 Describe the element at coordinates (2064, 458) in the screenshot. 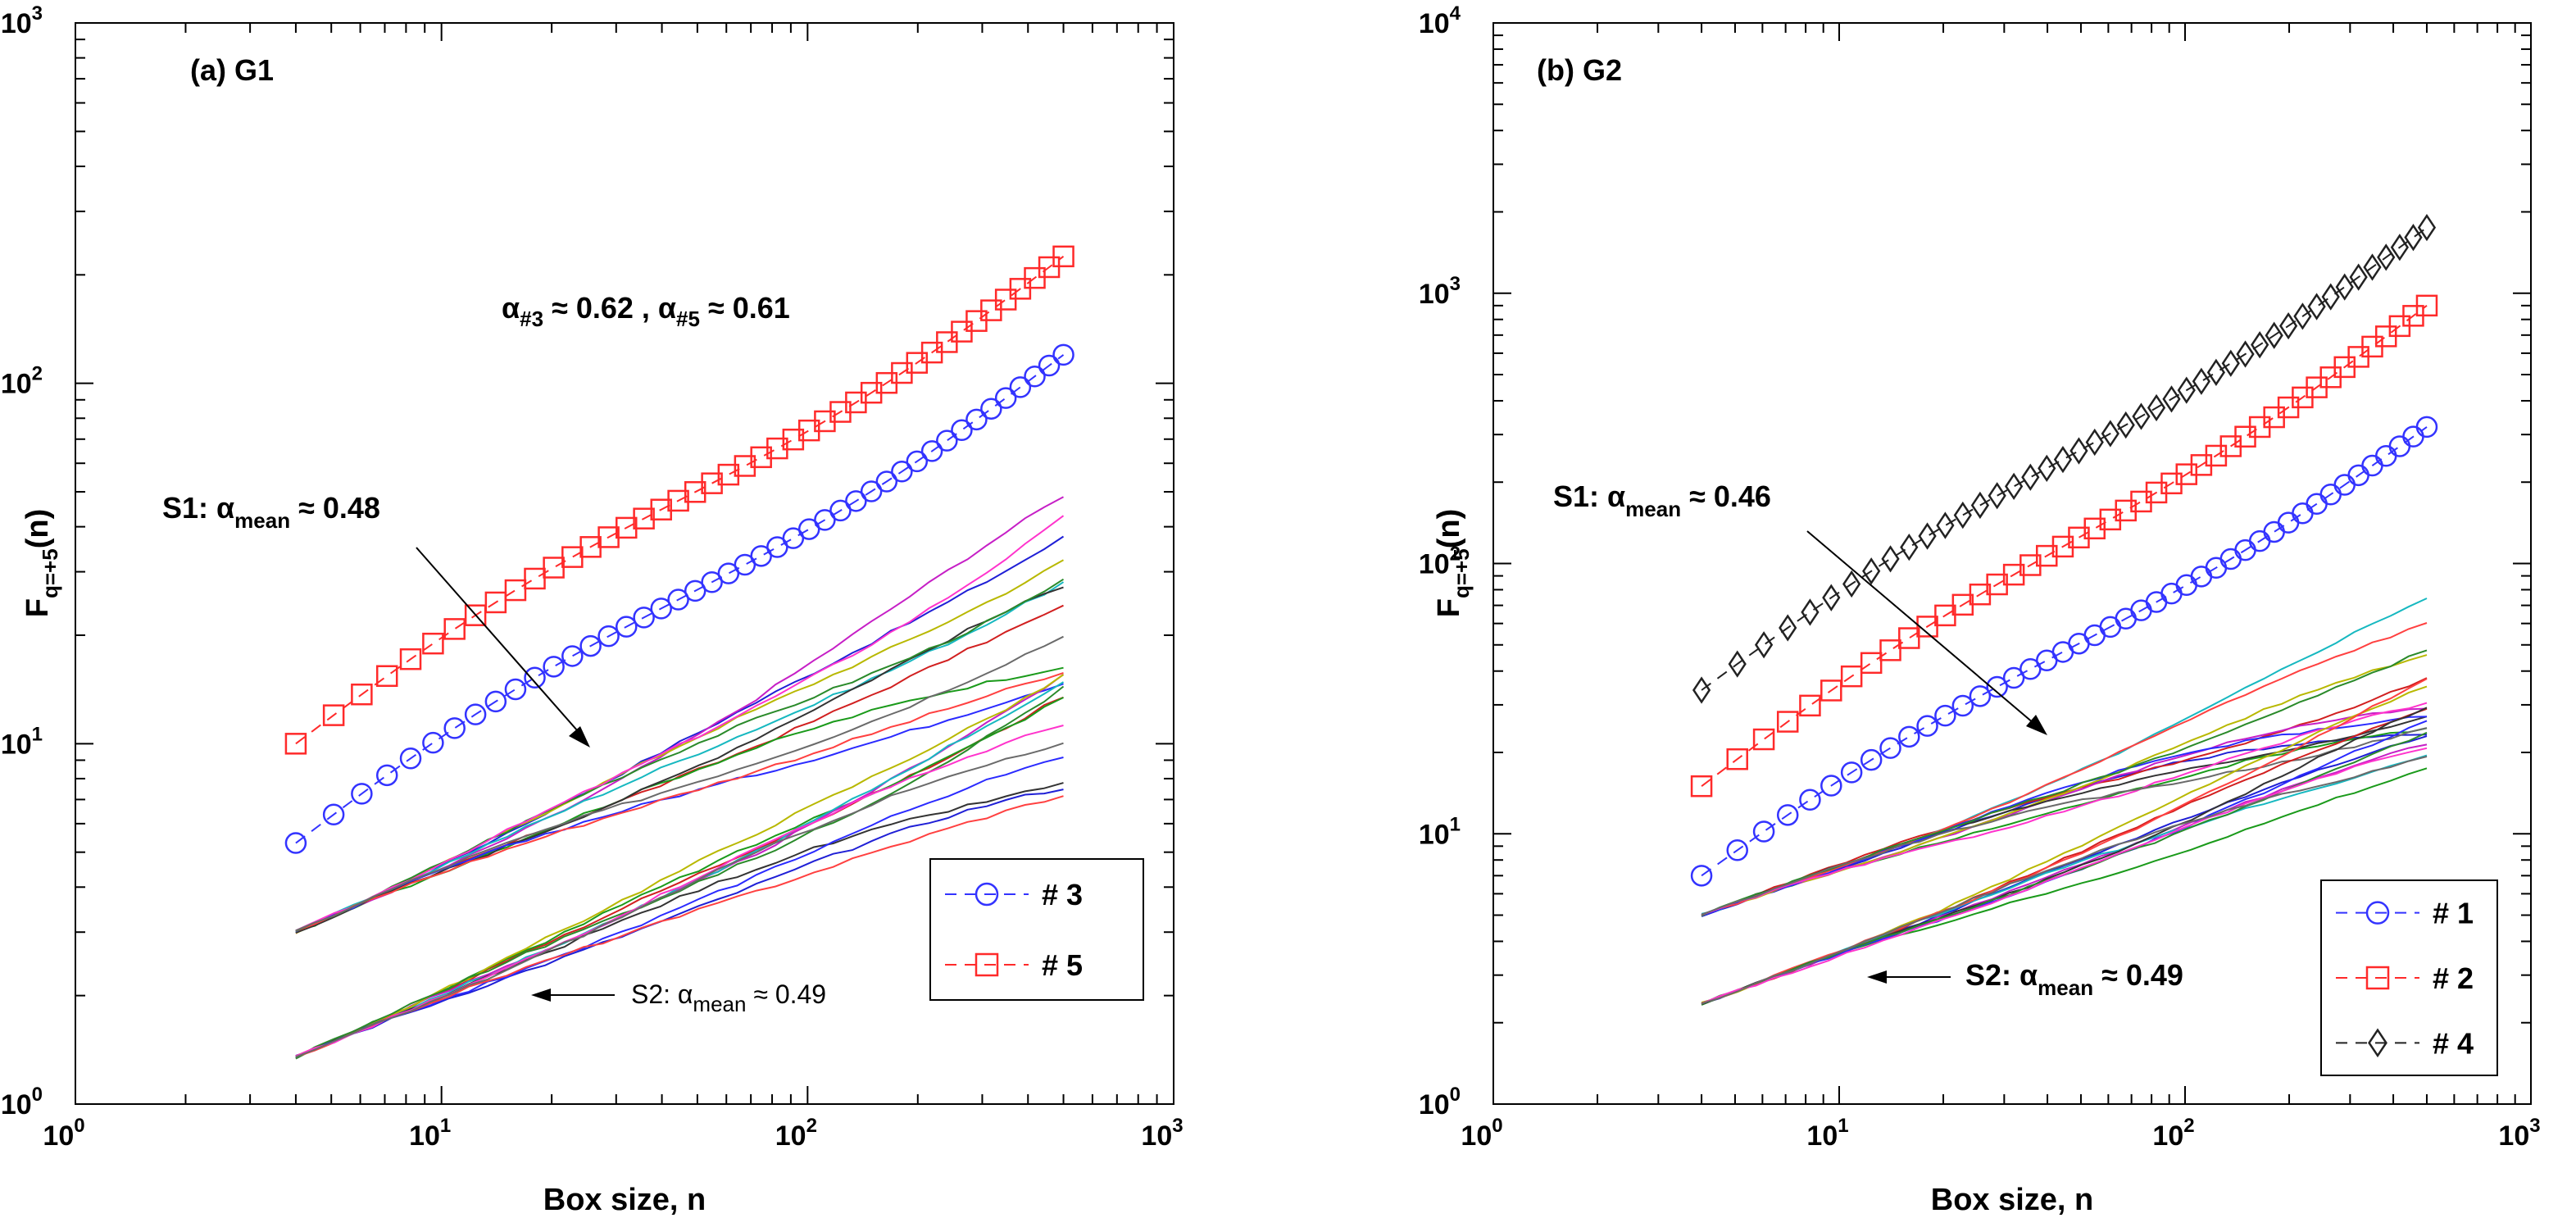

I see `series-line` at that location.